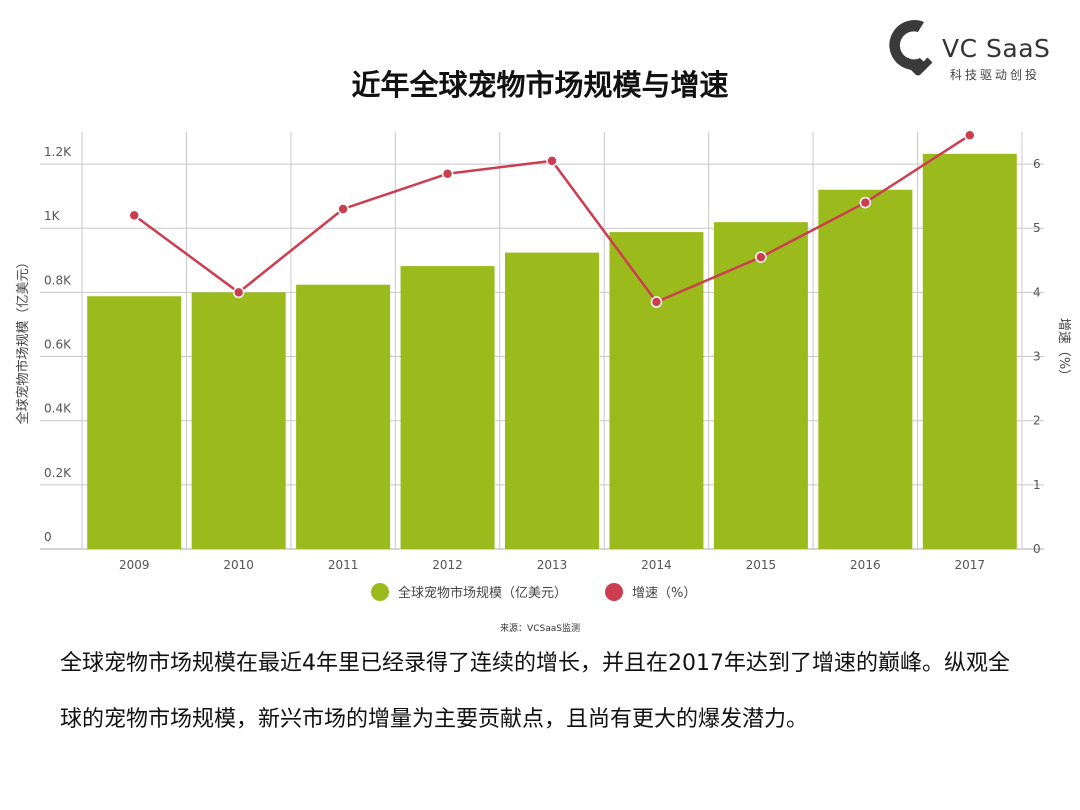 This screenshot has width=1080, height=810. I want to click on x-tick-label: 2010, so click(238, 565).